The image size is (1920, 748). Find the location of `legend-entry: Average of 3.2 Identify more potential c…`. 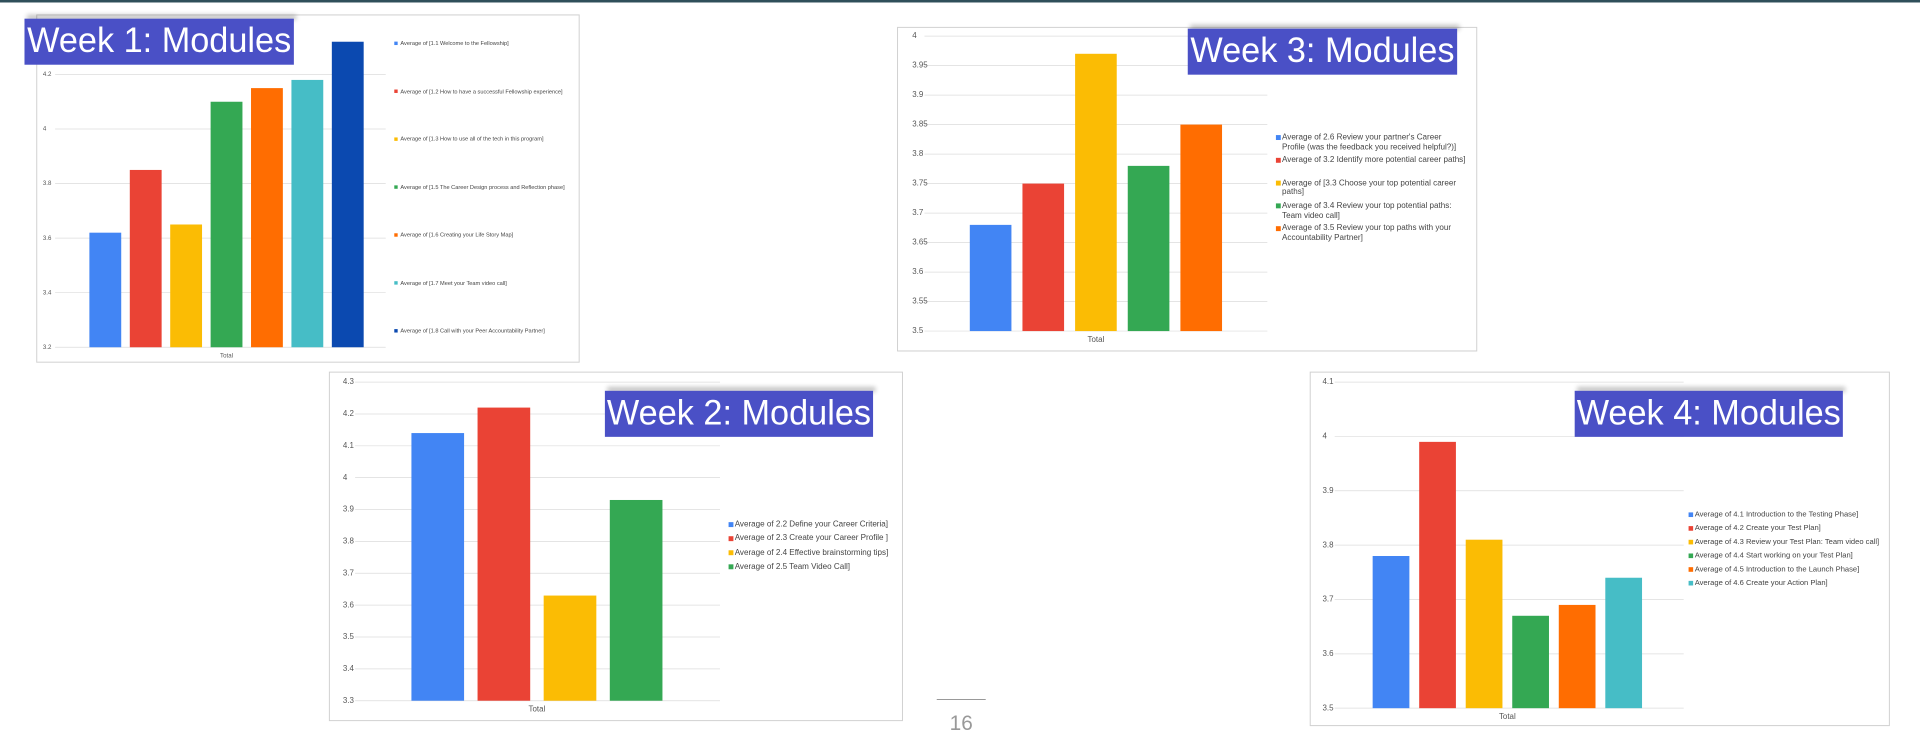

legend-entry: Average of 3.2 Identify more potential c… is located at coordinates (1374, 160).